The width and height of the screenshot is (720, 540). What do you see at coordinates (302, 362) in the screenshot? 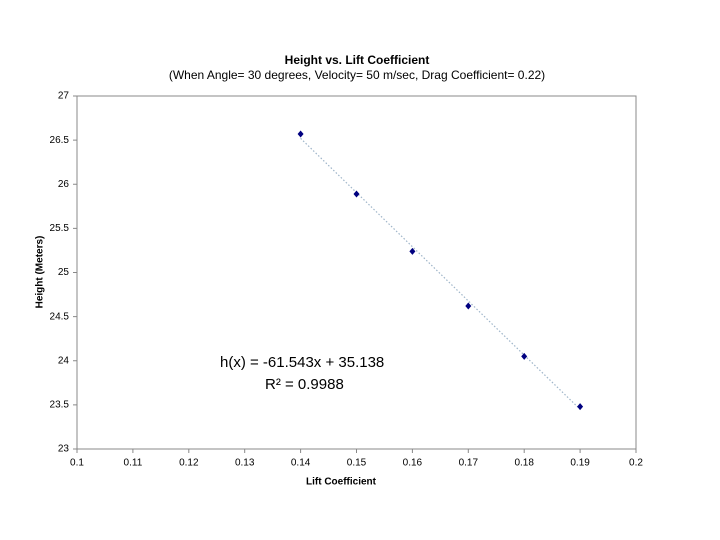
I see `trendline-equation: h(x) = -61.543x + 35.138` at bounding box center [302, 362].